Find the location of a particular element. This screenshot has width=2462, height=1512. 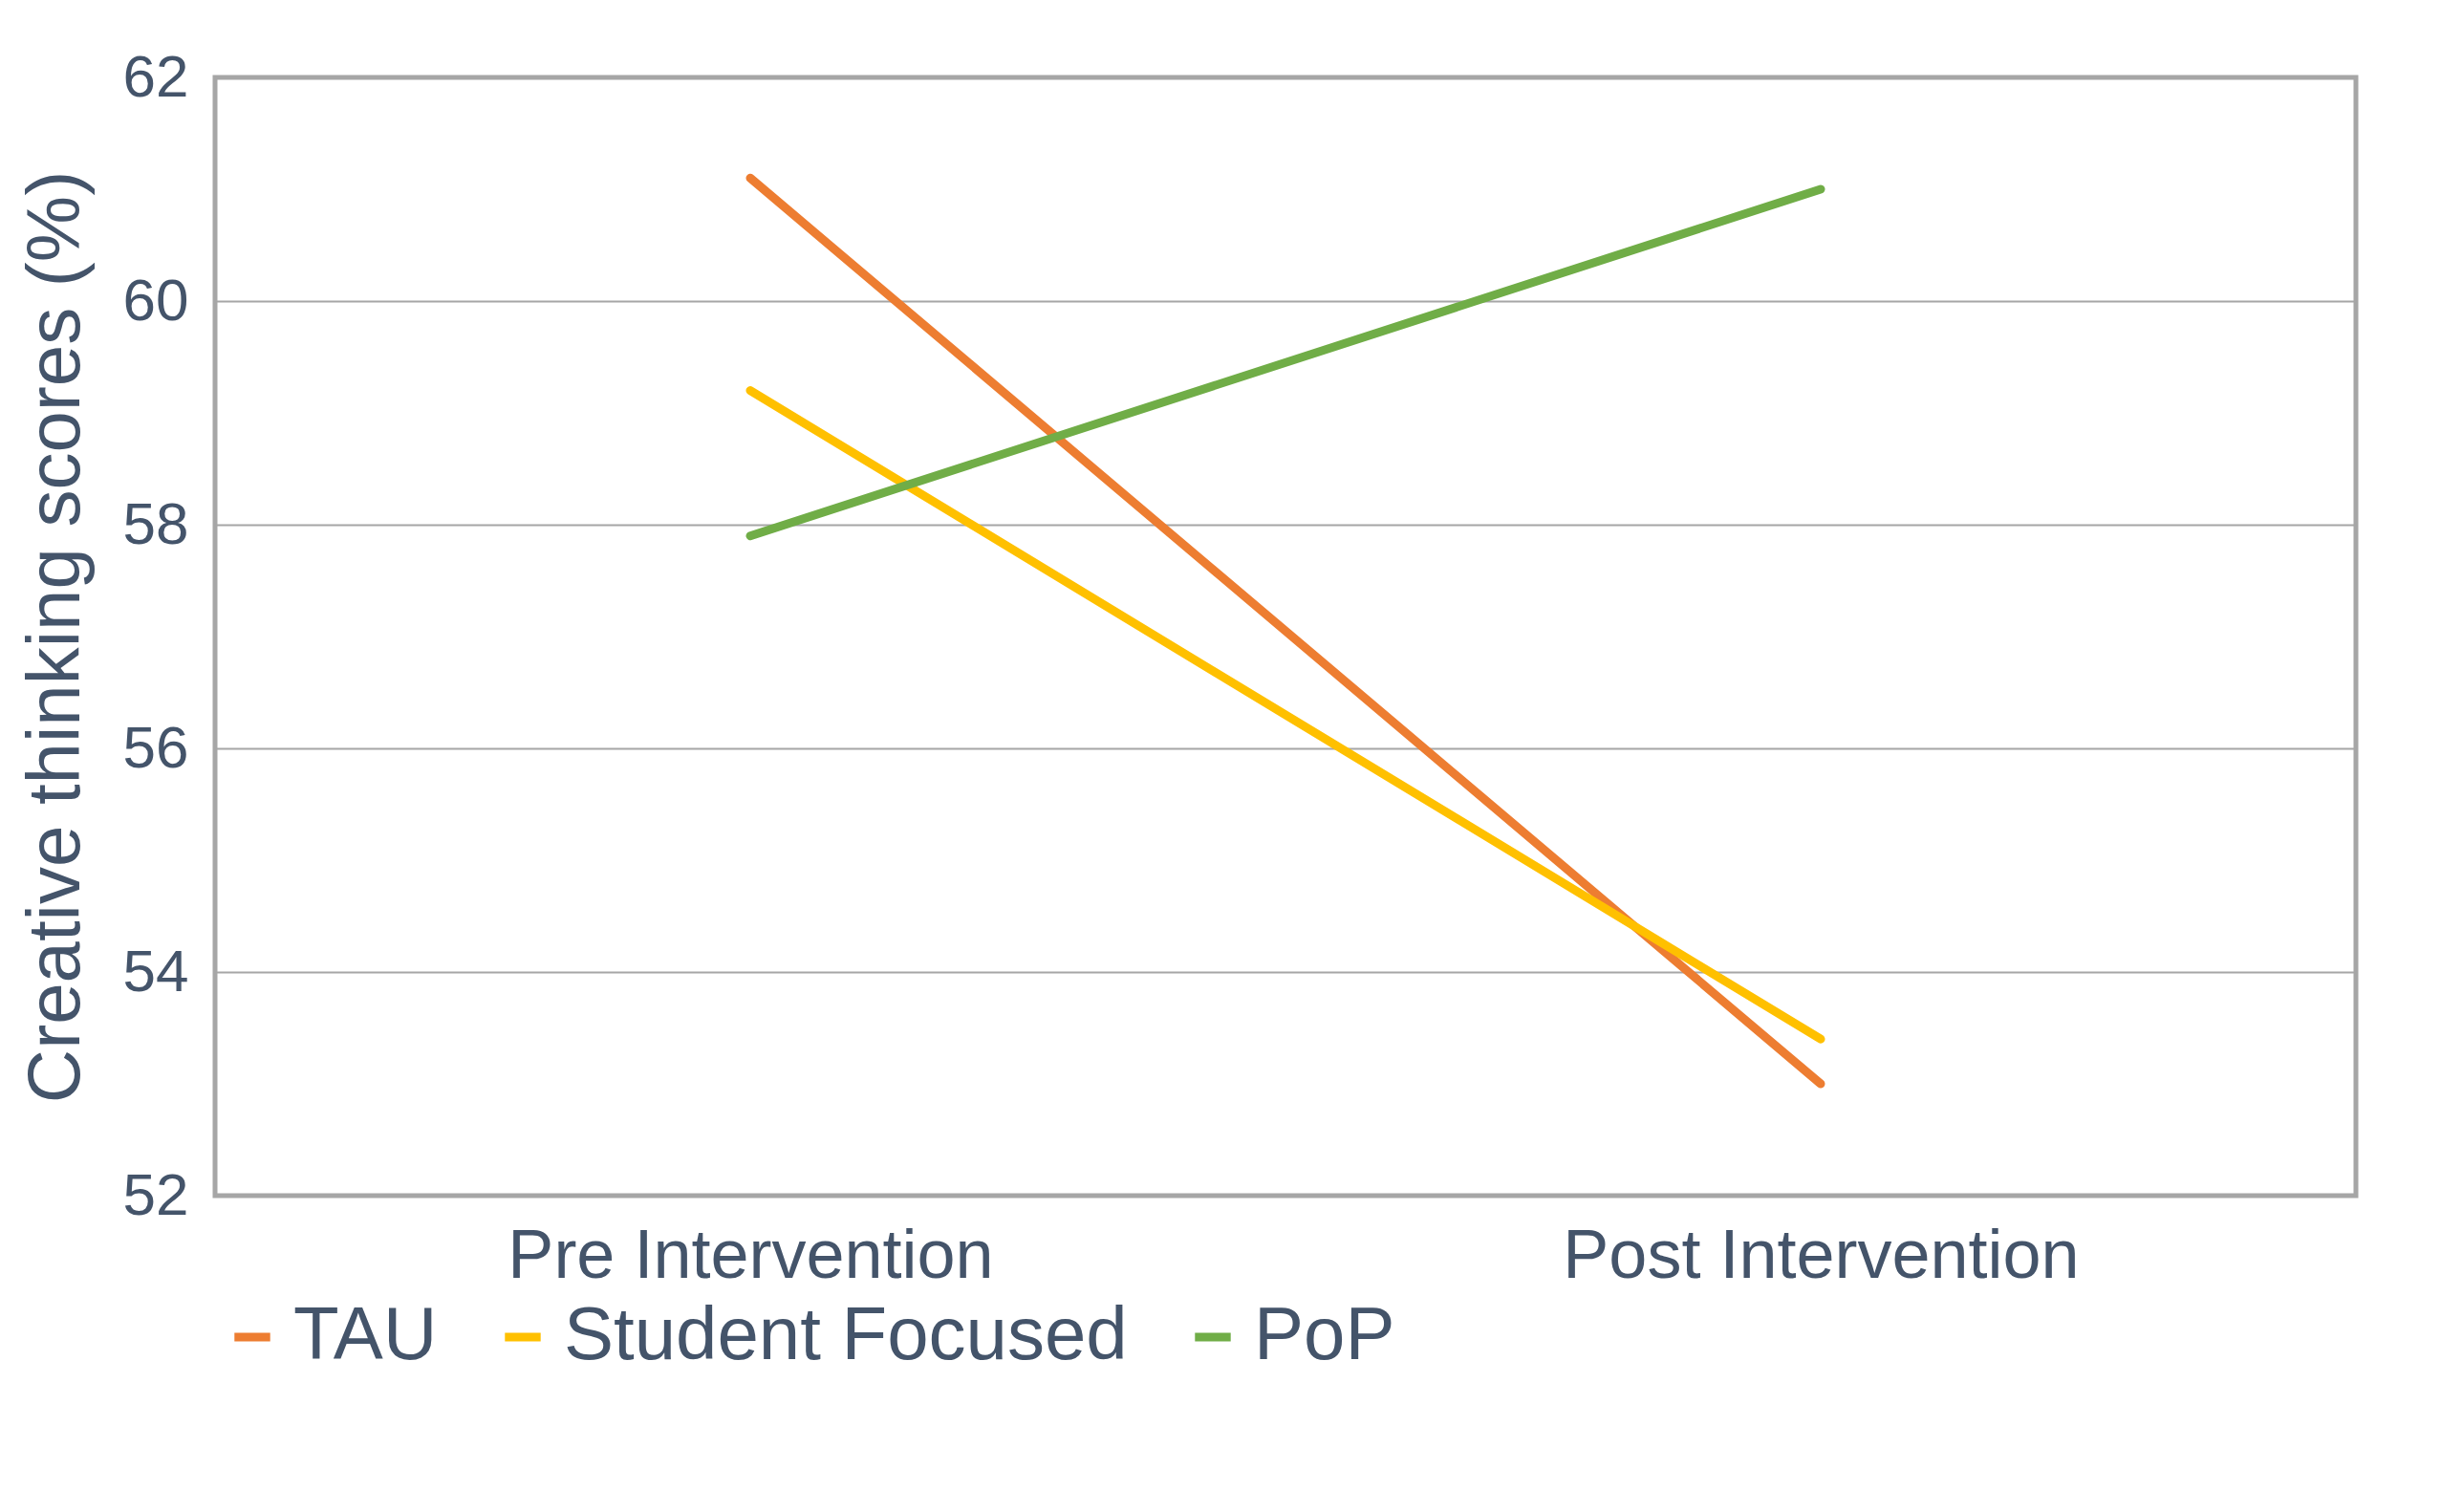

y-tick-label: 54 is located at coordinates (155, 970).